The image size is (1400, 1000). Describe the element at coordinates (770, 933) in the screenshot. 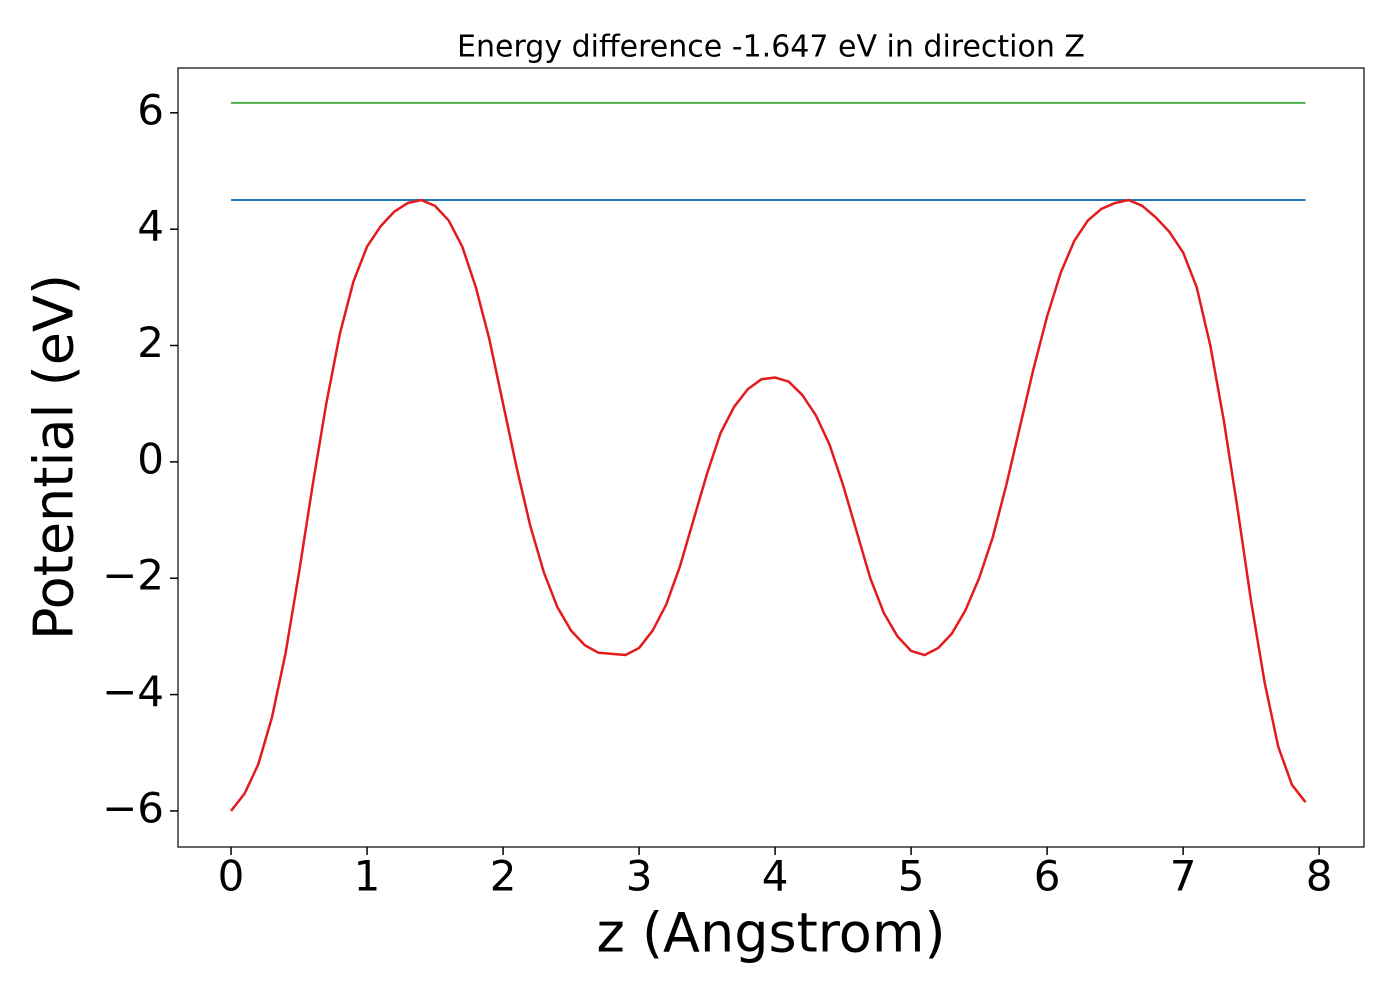

I see `x-axis-label: z (Angstrom)` at that location.